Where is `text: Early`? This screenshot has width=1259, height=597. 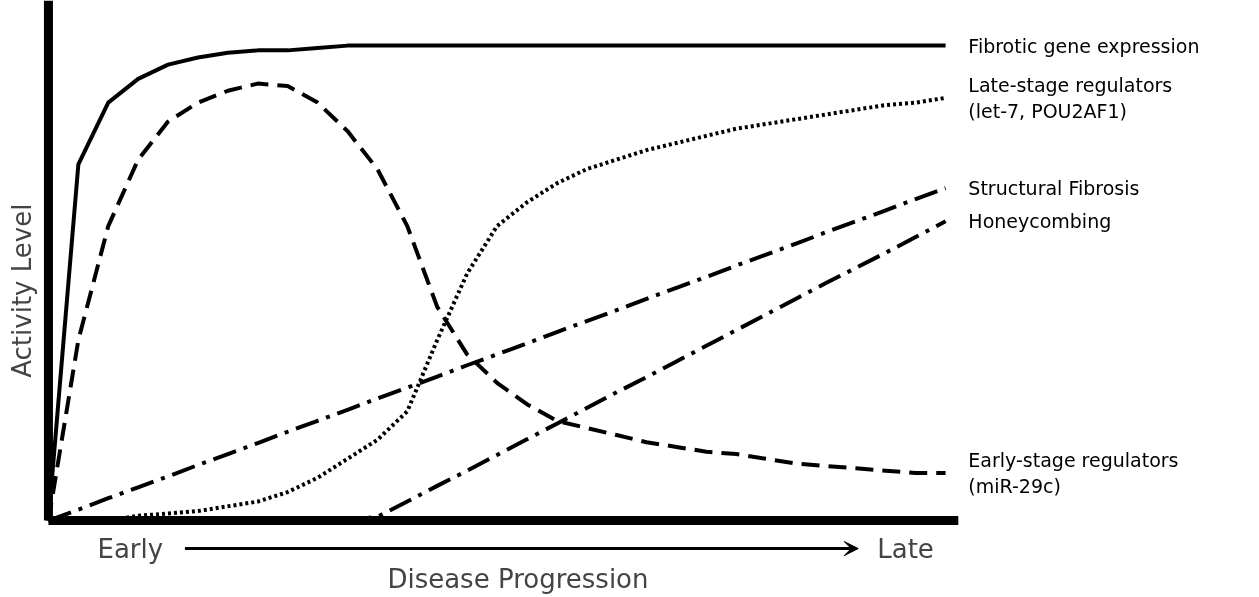 text: Early is located at coordinates (130, 549).